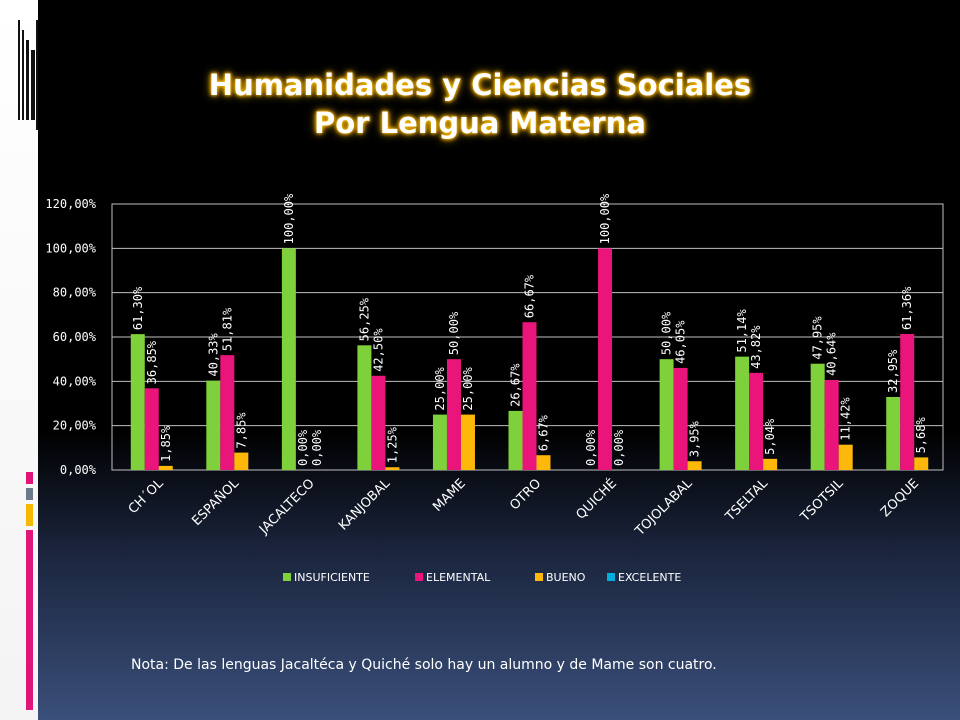  Describe the element at coordinates (75, 381) in the screenshot. I see `y-tick-label: 40,00%` at that location.